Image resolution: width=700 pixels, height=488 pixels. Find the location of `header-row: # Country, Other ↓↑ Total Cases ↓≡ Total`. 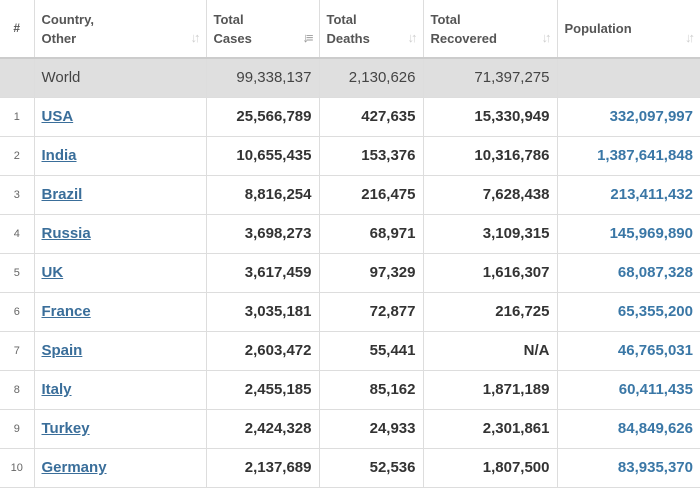

header-row: # Country, Other ↓↑ Total Cases ↓≡ Total is located at coordinates (350, 29).